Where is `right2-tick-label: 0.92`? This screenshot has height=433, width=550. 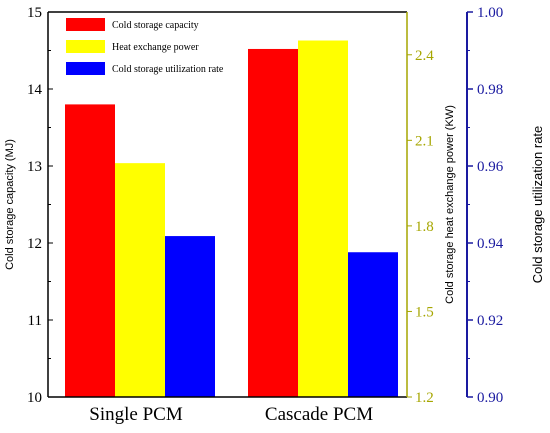 right2-tick-label: 0.92 is located at coordinates (490, 321).